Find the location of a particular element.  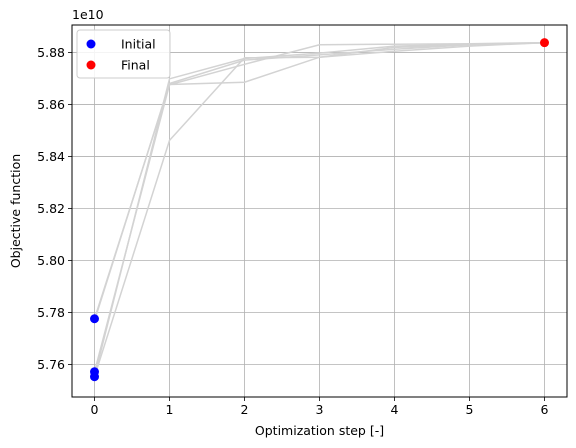

x-axis-label: Optimization step [-] is located at coordinates (319, 430).